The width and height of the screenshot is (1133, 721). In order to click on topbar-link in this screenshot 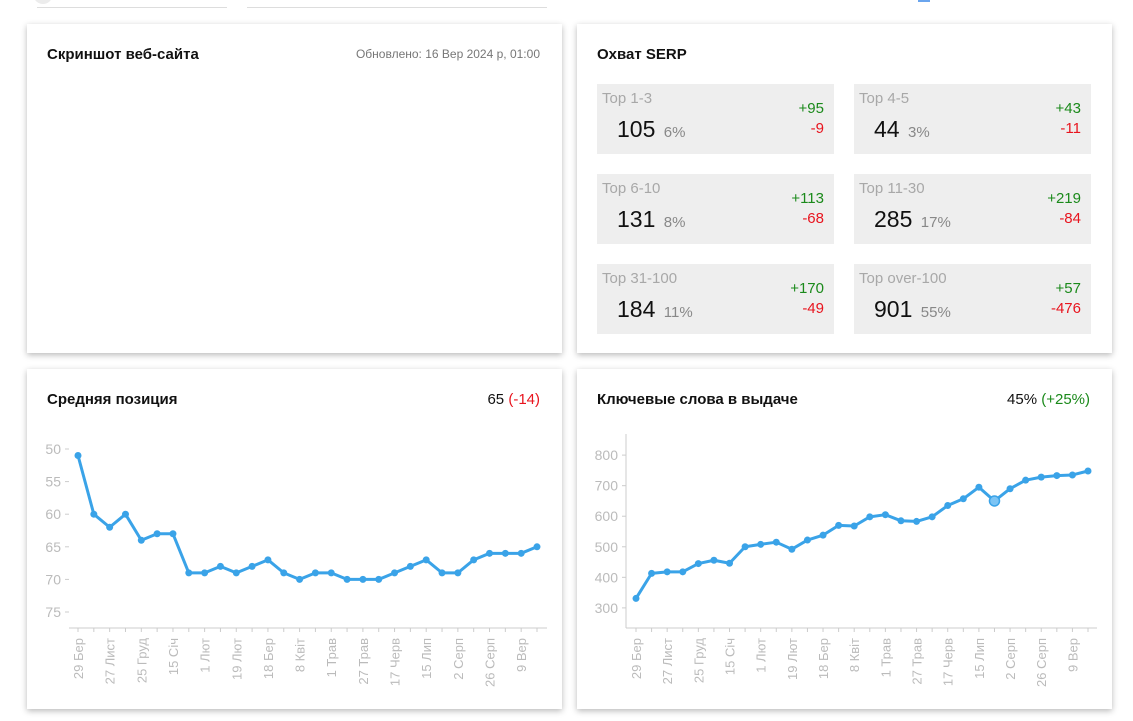, I will do `click(924, 1)`.